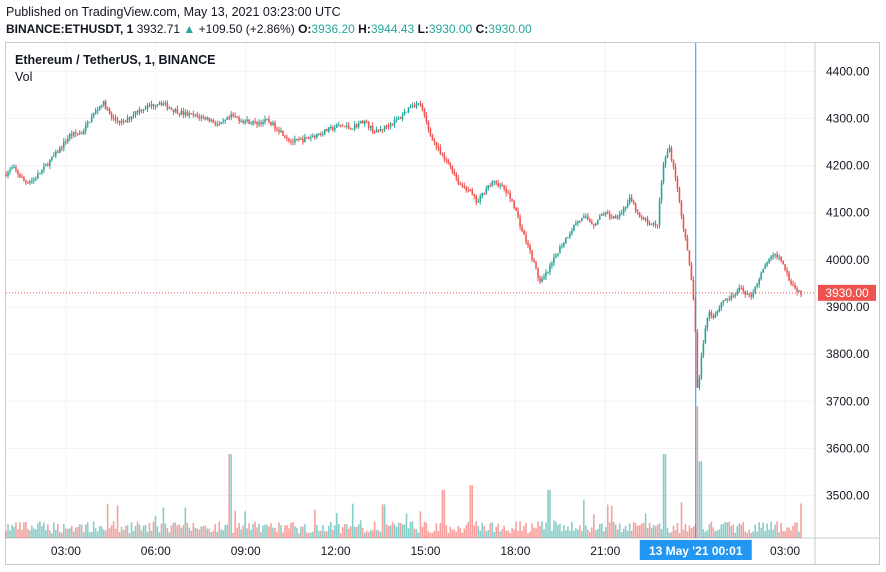 The width and height of the screenshot is (886, 572). What do you see at coordinates (246, 29) in the screenshot?
I see `change-text: +109.50 (+2.86%)` at bounding box center [246, 29].